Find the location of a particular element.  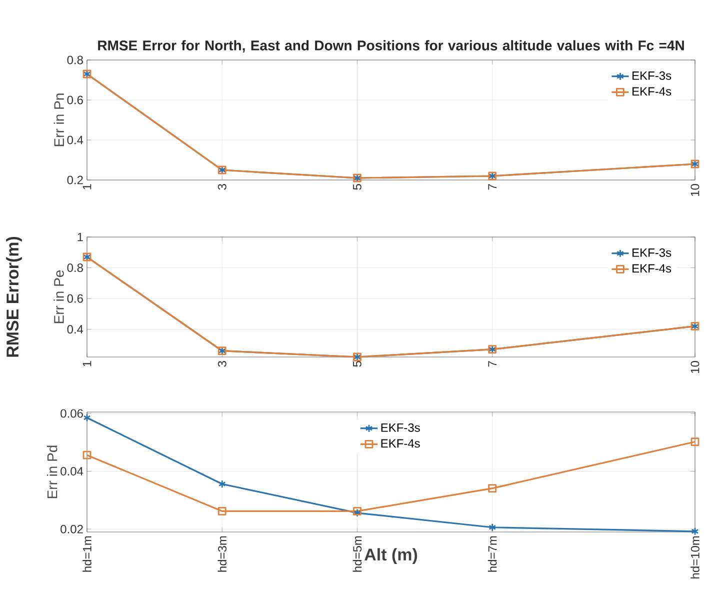

x-tick-label: hd=10m is located at coordinates (695, 557).